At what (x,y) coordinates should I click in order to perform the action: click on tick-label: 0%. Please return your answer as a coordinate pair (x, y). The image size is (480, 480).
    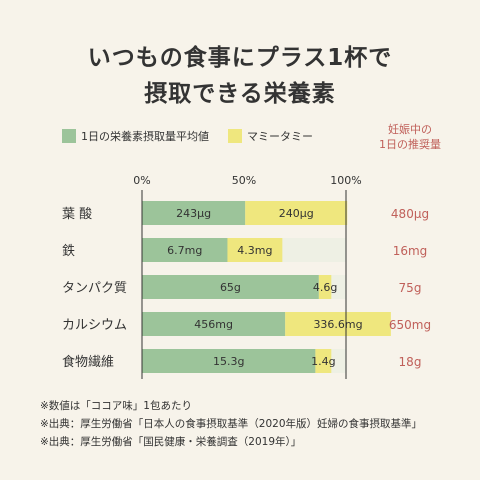
    Looking at the image, I should click on (141, 180).